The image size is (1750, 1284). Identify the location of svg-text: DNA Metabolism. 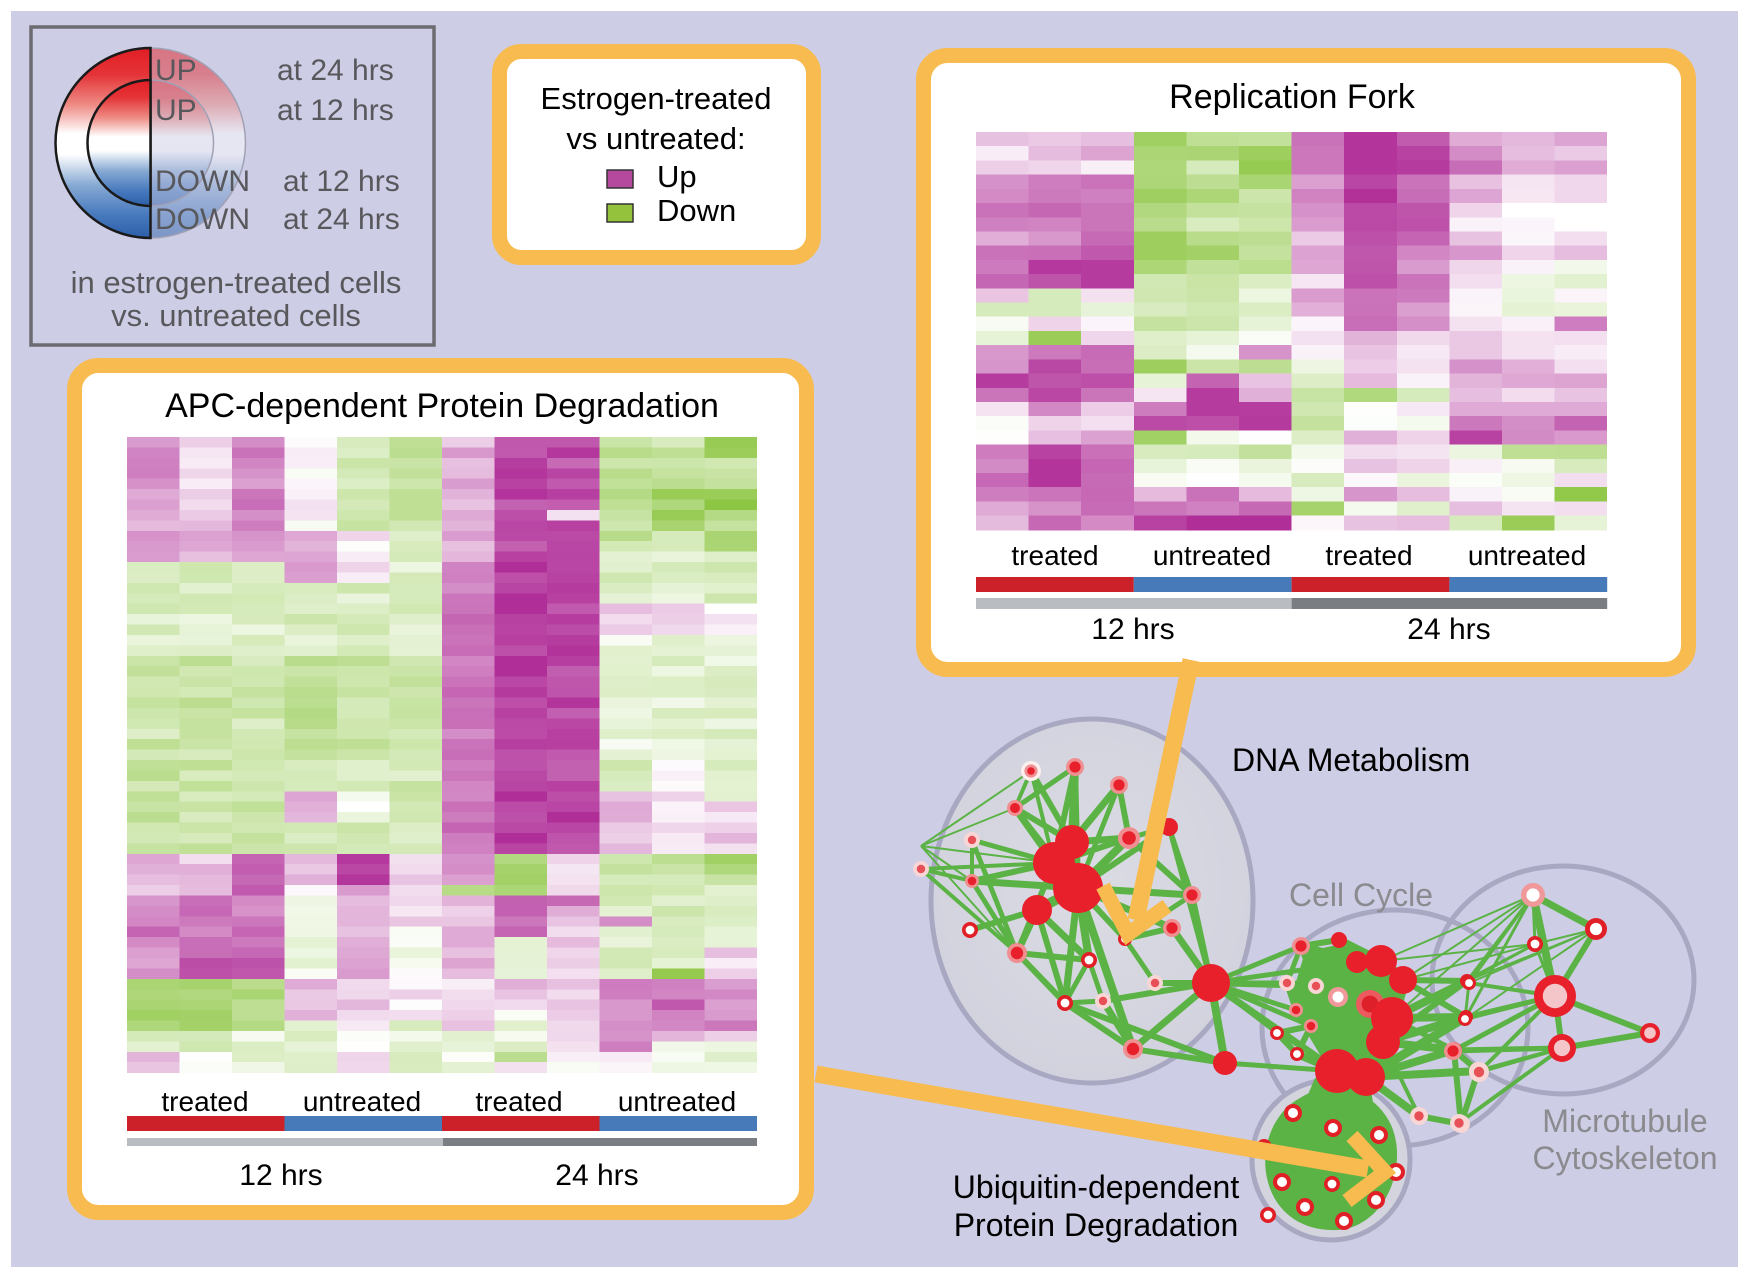
(1351, 760).